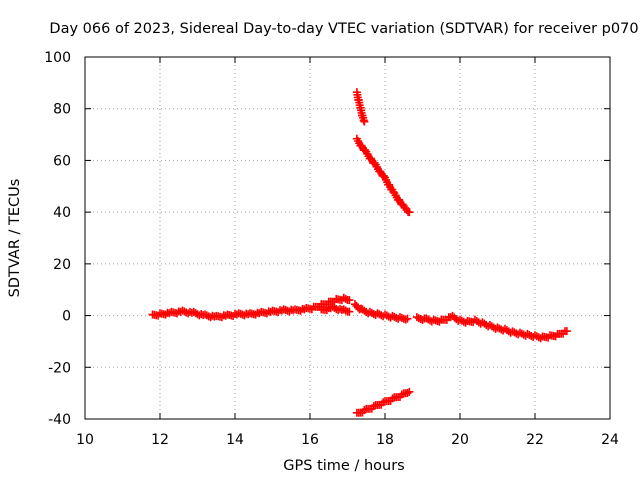  Describe the element at coordinates (59, 420) in the screenshot. I see `y-tick-label: -40` at that location.